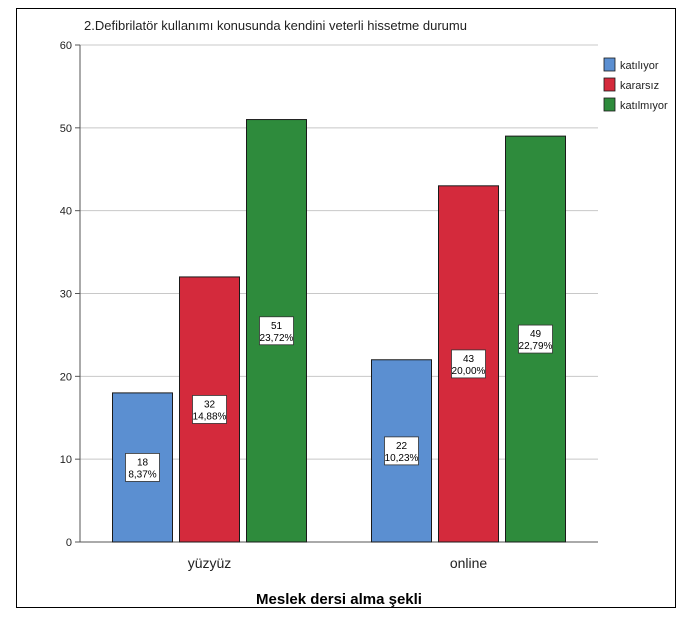  I want to click on y-tick-label: 0, so click(69, 543).